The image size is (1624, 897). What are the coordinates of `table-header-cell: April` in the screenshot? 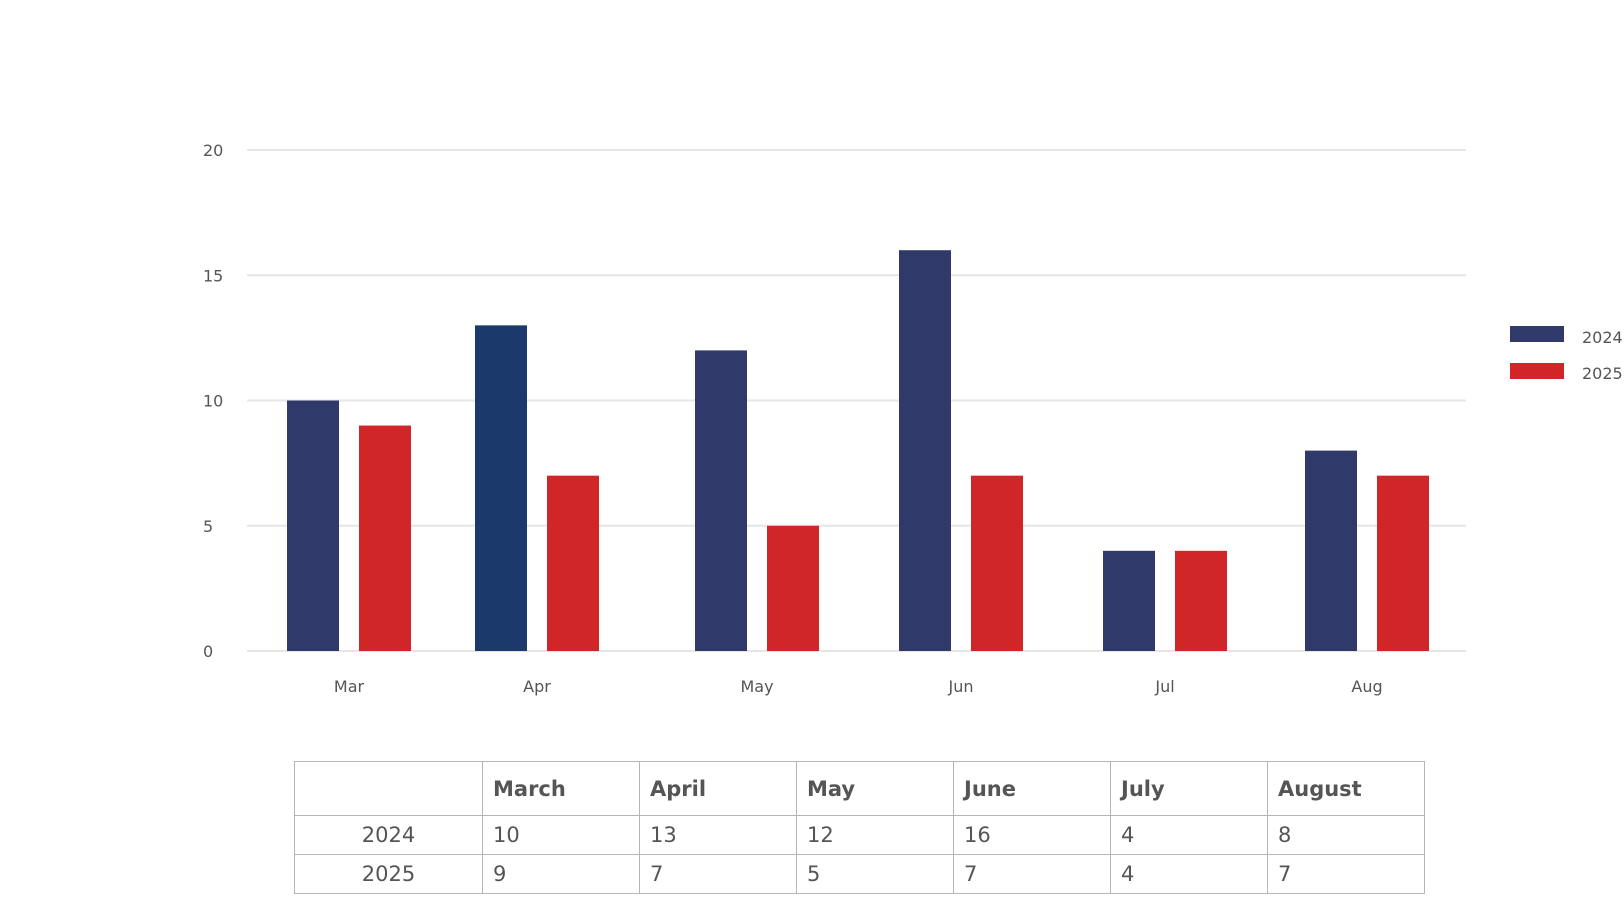 It's located at (718, 788).